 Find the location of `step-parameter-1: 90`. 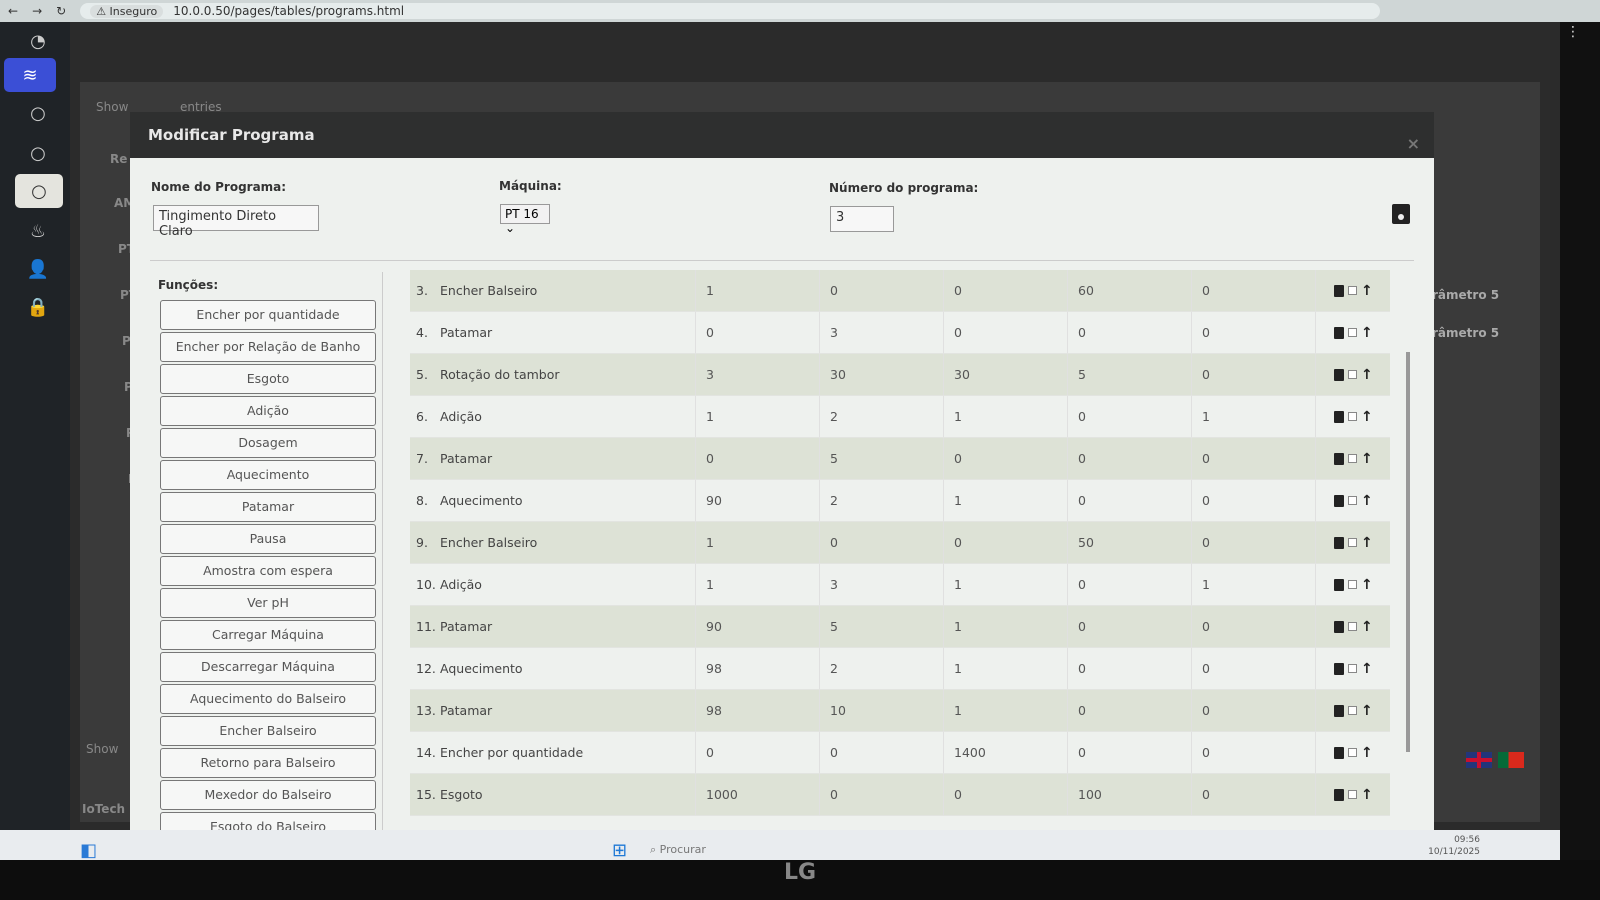

step-parameter-1: 90 is located at coordinates (758, 626).